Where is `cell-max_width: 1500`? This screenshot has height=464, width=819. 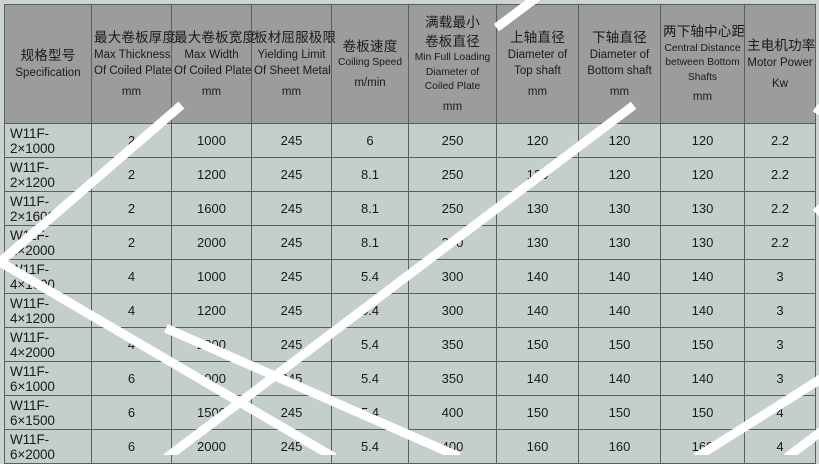 cell-max_width: 1500 is located at coordinates (211, 412).